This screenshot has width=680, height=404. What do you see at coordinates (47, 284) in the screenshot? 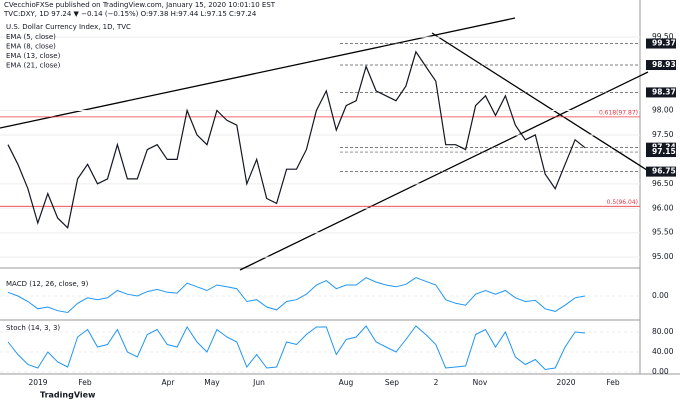
I see `macd-title: MACD (12, 26, close, 9)` at bounding box center [47, 284].